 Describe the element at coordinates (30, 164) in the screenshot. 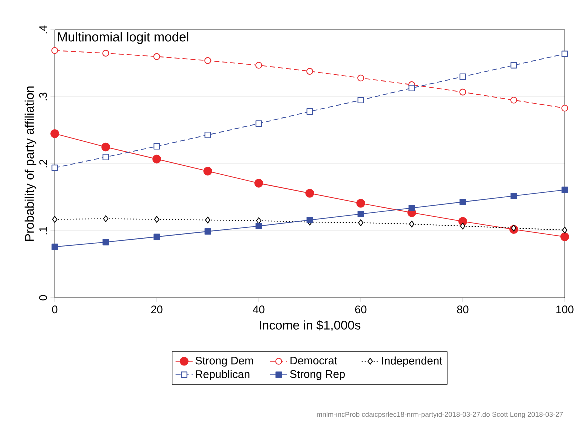

I see `y-axis-title: Probability of party affiliation` at that location.